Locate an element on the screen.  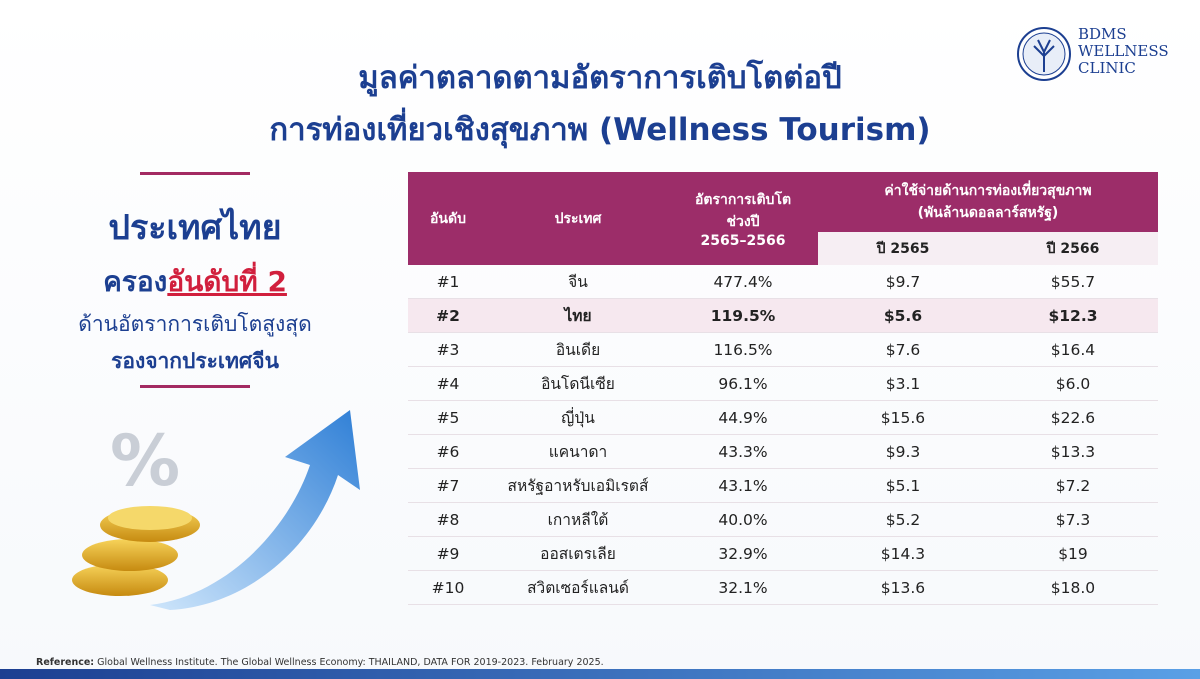
table-cell: #6 is located at coordinates (448, 451).